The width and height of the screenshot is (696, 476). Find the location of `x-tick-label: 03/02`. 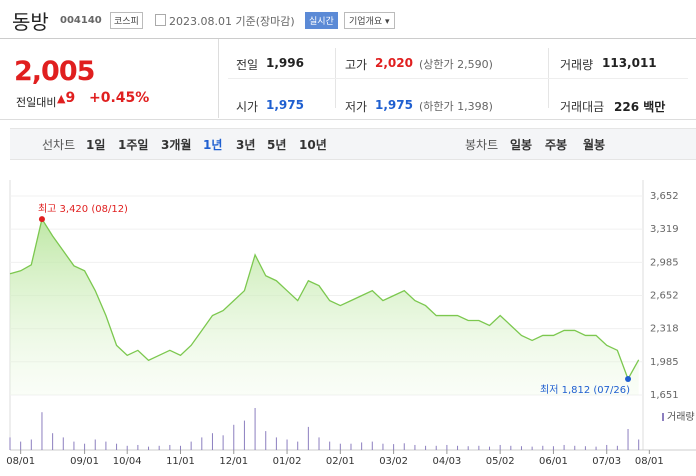

x-tick-label: 03/02 is located at coordinates (393, 461).